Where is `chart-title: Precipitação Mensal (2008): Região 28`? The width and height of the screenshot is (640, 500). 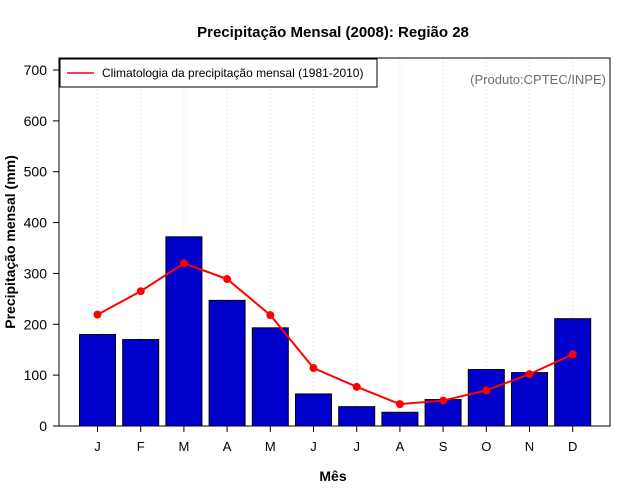 chart-title: Precipitação Mensal (2008): Região 28 is located at coordinates (333, 32).